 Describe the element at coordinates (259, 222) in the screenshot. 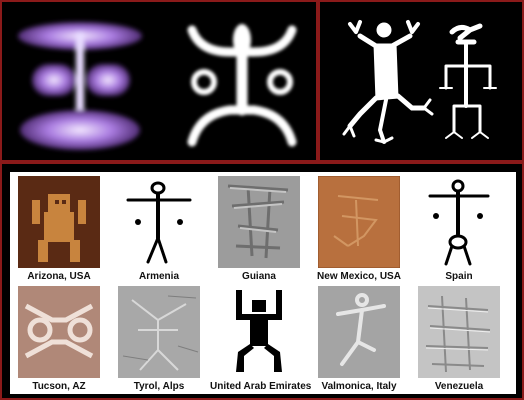

I see `guiana-petroglyph-image` at that location.